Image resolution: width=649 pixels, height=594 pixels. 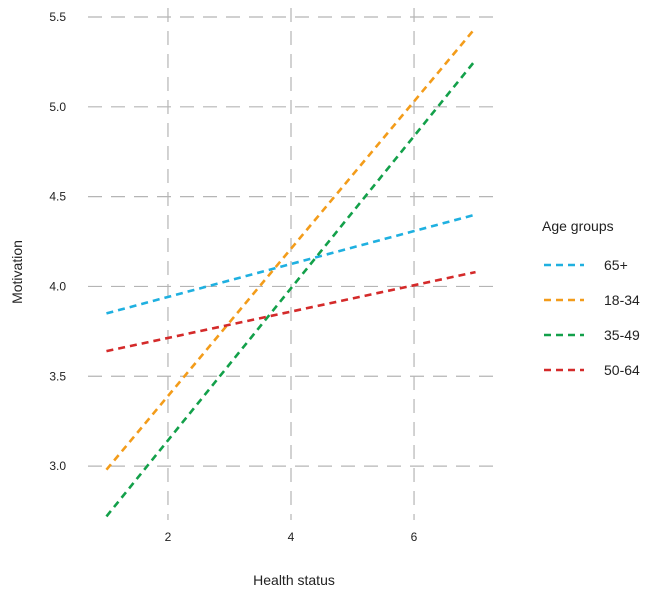 I want to click on x-tick-label: 6, so click(x=414, y=537).